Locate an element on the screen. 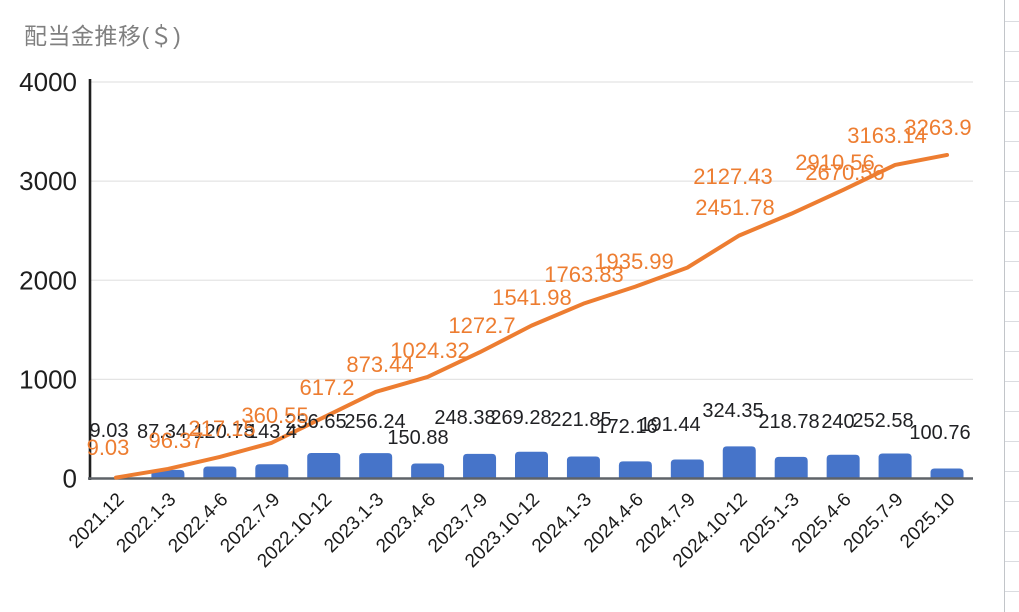  chart-title: 配当金推移(＄) is located at coordinates (103, 36).